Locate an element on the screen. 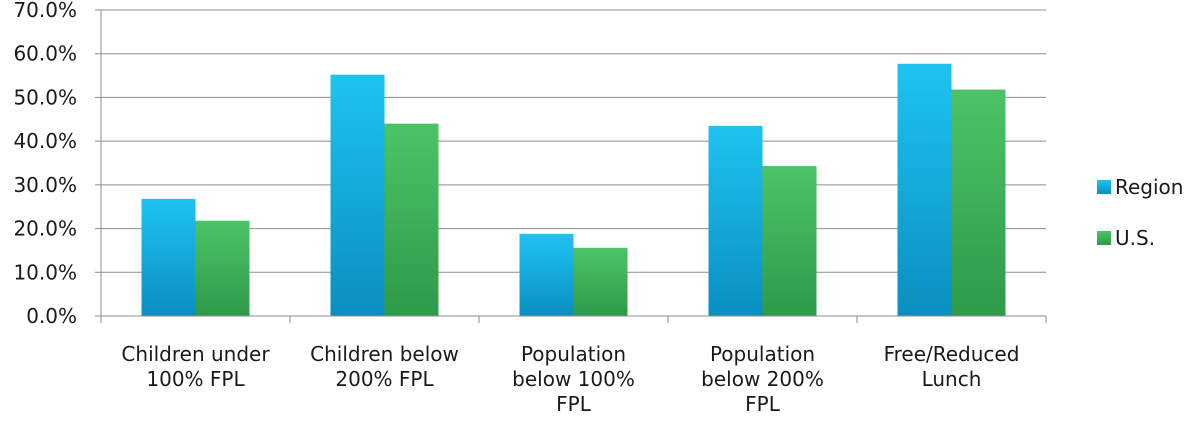  legend-label: U.S. is located at coordinates (1135, 238).